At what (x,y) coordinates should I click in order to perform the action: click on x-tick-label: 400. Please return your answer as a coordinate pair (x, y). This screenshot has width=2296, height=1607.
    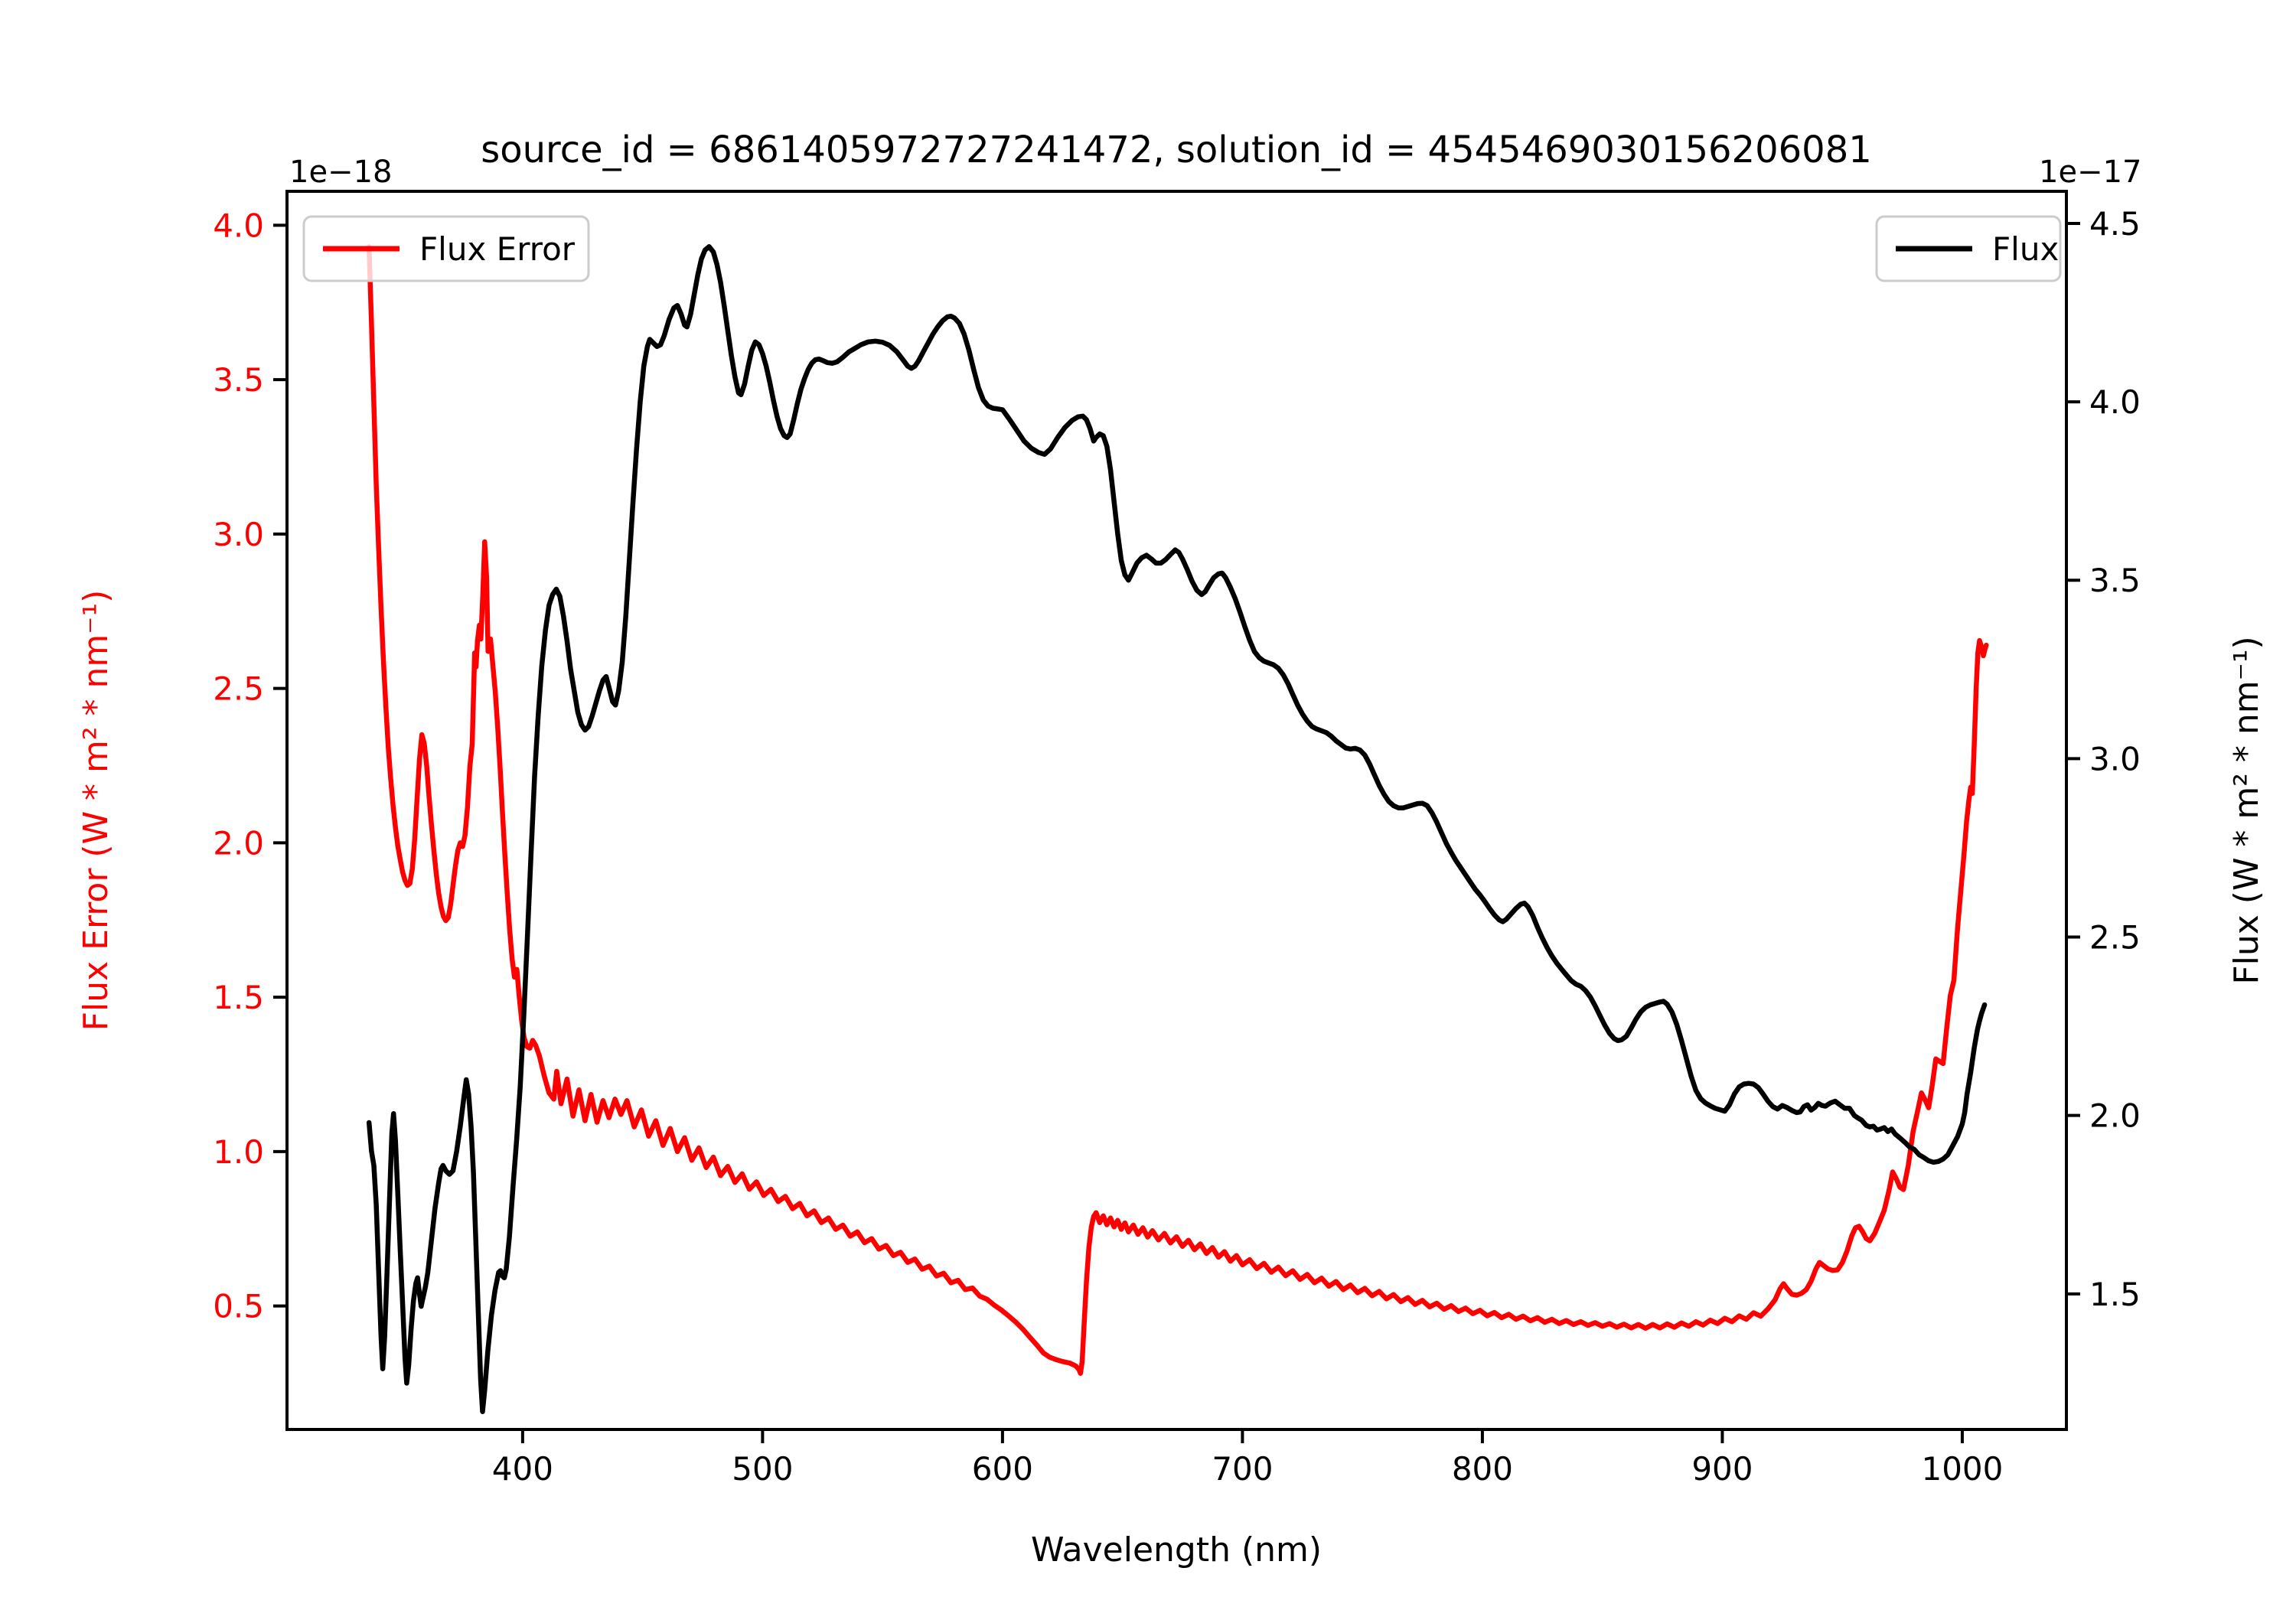
    Looking at the image, I should click on (522, 1469).